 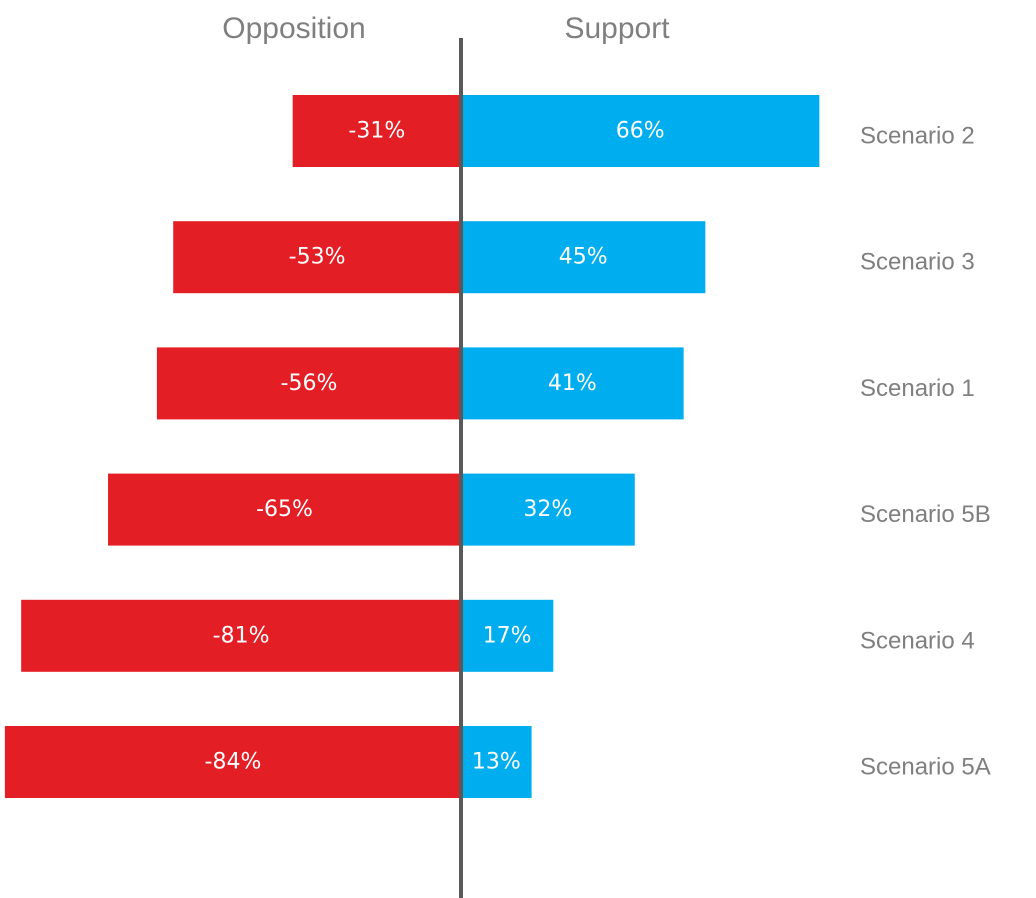 I want to click on category-label: Scenario 4, so click(x=917, y=640).